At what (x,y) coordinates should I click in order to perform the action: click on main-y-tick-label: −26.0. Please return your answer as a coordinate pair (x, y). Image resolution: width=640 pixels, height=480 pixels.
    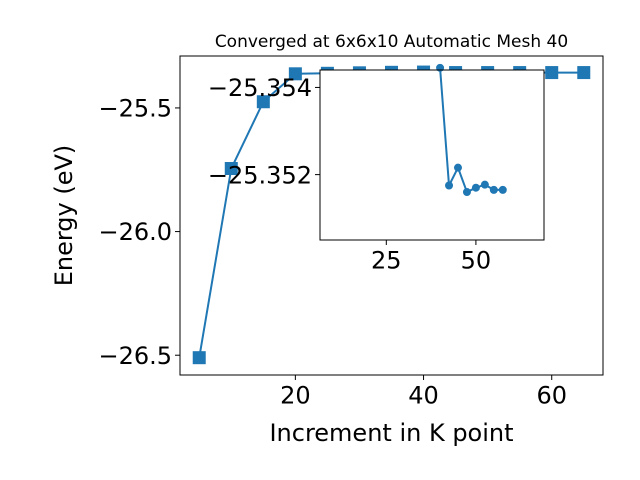
    Looking at the image, I should click on (135, 232).